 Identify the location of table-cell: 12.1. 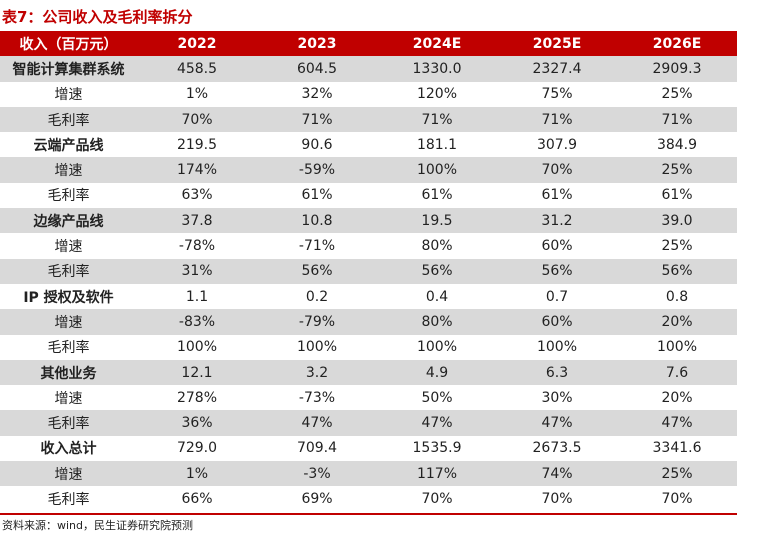
(197, 372).